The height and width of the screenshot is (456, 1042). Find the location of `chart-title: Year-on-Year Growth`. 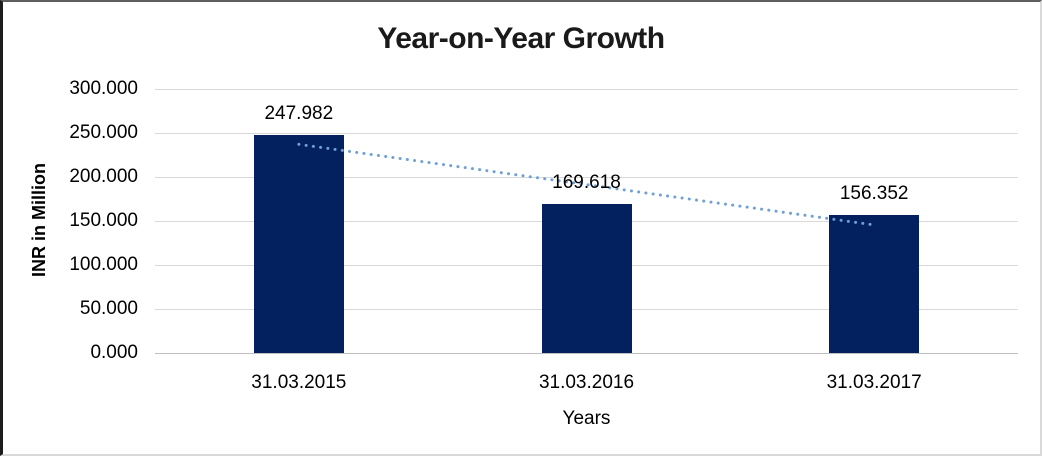

chart-title: Year-on-Year Growth is located at coordinates (521, 38).